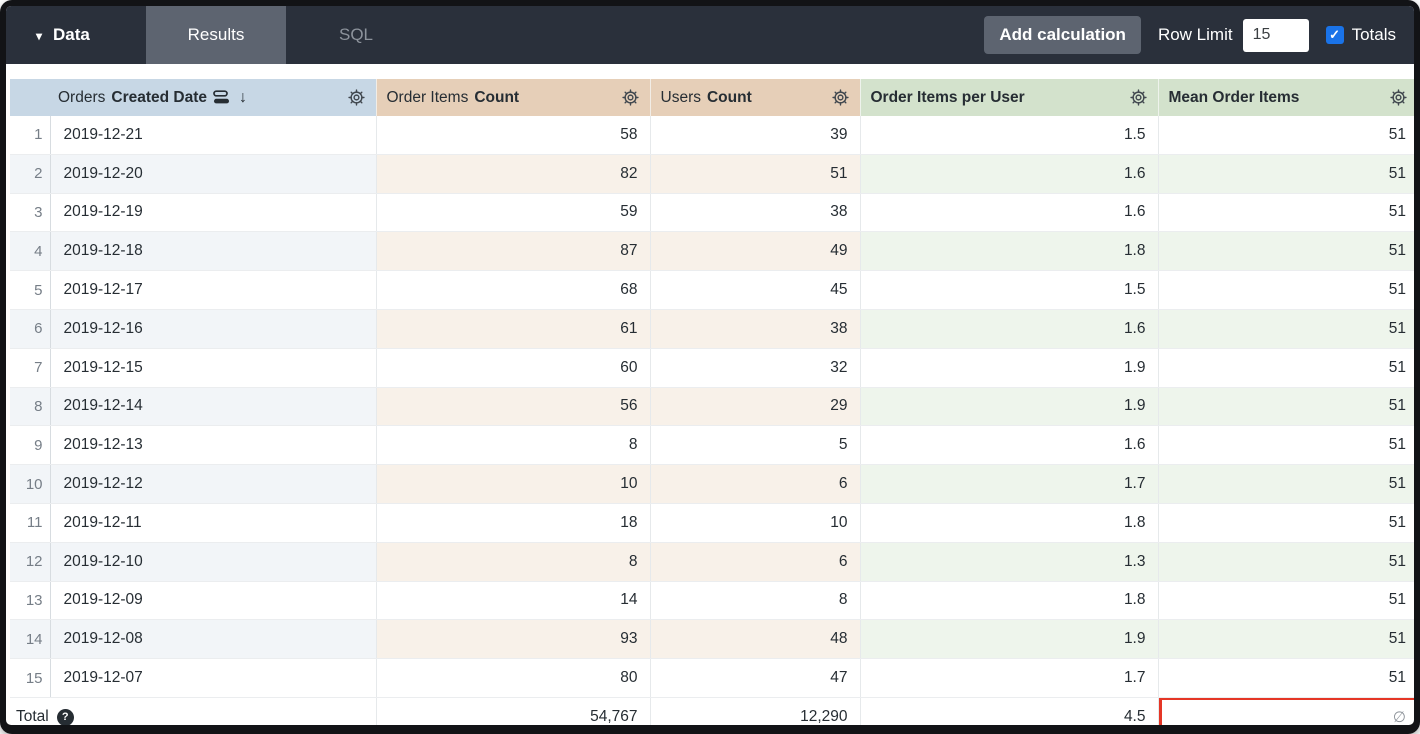 The height and width of the screenshot is (734, 1420). Describe the element at coordinates (213, 329) in the screenshot. I see `orders-created-date-cell: 2019-12-16` at that location.